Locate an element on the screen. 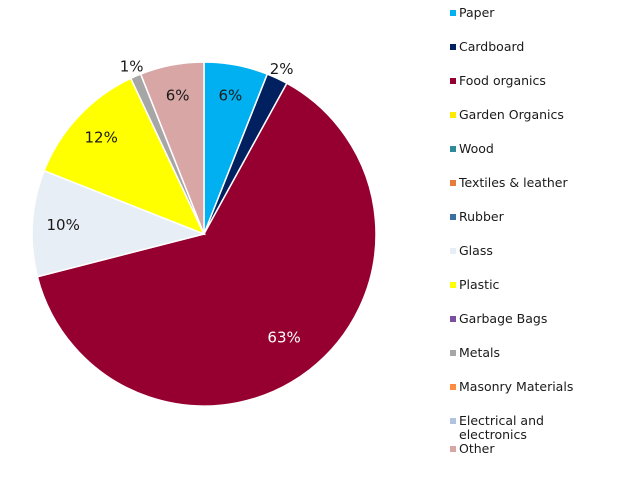  legend-label: Rubber is located at coordinates (481, 216).